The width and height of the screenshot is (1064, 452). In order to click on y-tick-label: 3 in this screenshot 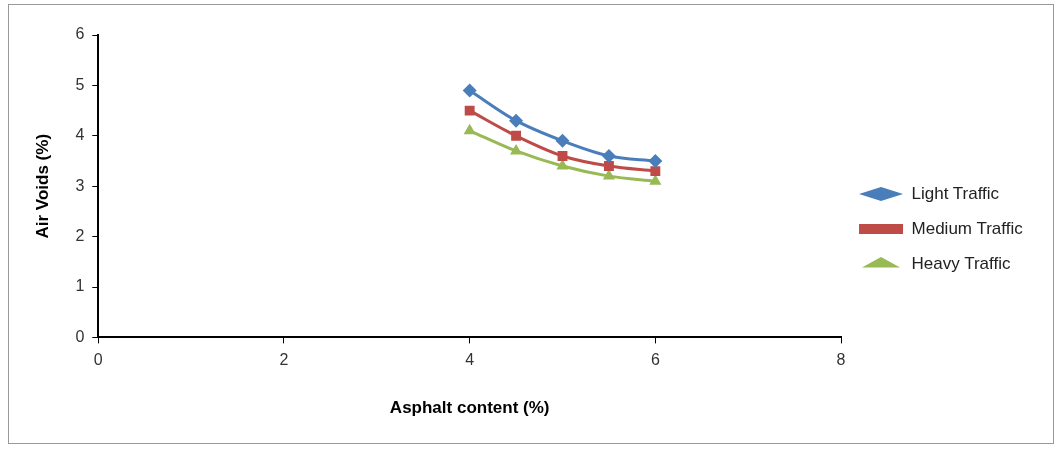, I will do `click(80, 185)`.